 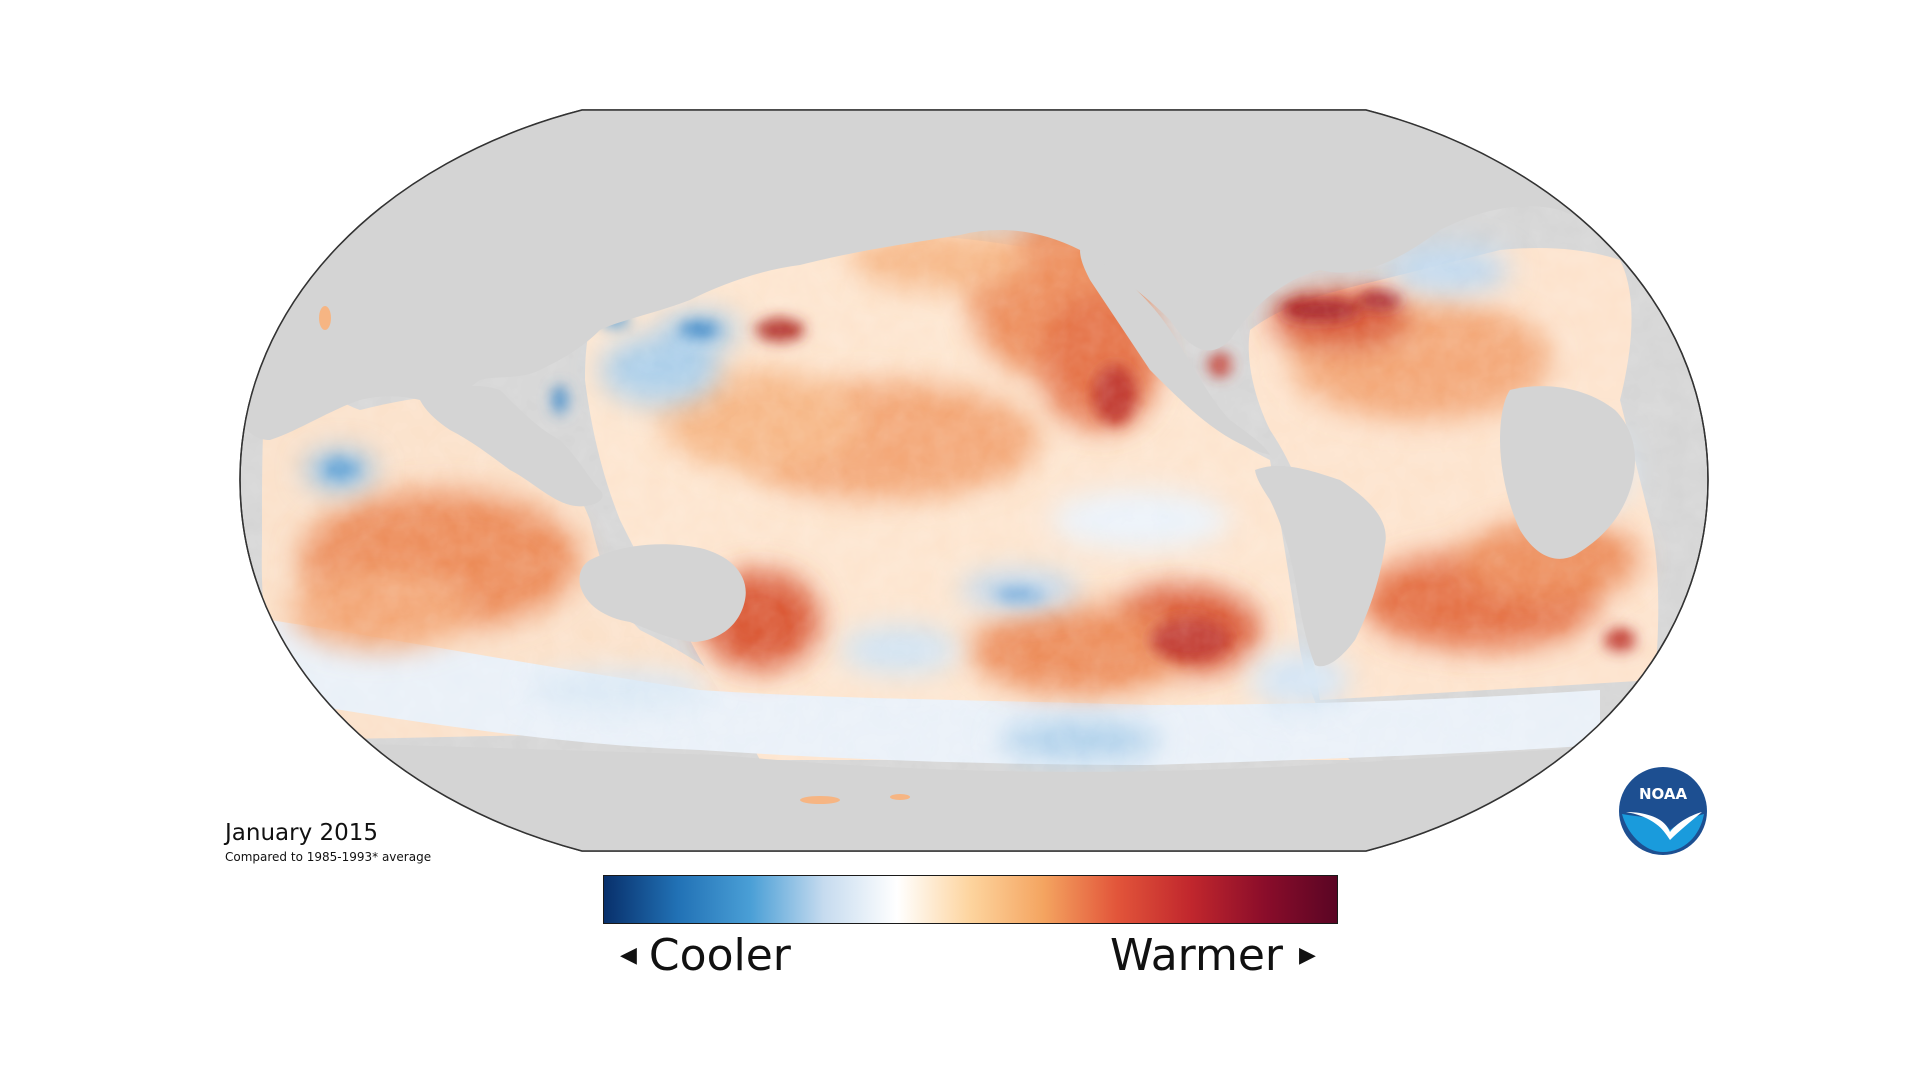 What do you see at coordinates (1663, 811) in the screenshot?
I see `noaa-logo: NOAA` at bounding box center [1663, 811].